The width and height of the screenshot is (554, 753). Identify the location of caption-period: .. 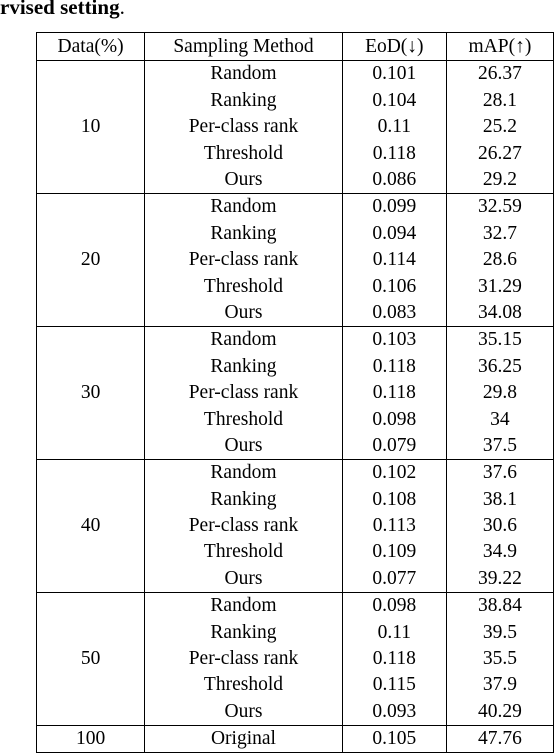
(122, 9).